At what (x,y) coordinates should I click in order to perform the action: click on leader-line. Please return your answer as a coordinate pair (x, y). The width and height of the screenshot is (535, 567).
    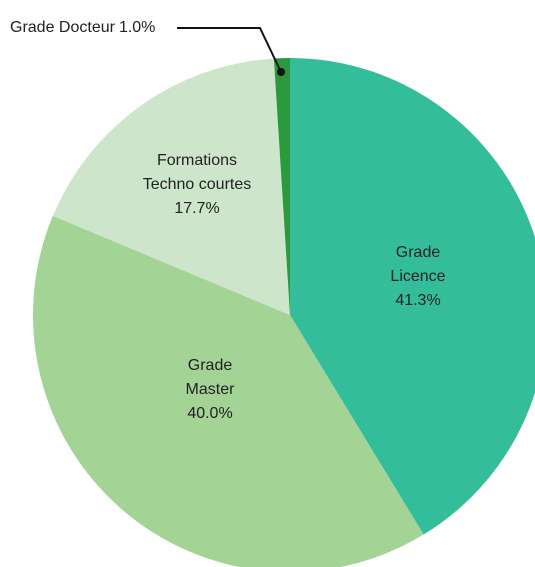
    Looking at the image, I should click on (229, 50).